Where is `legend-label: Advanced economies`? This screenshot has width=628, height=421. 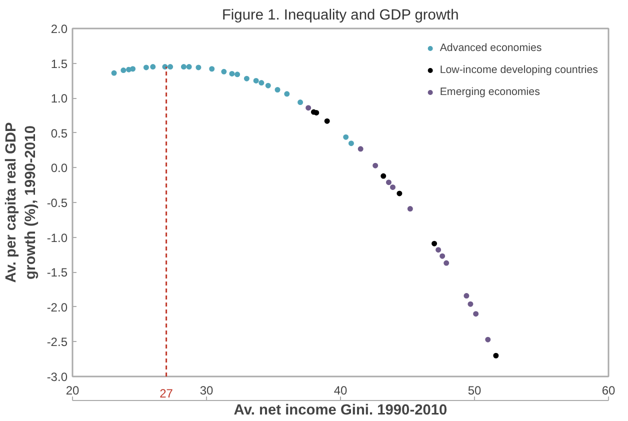 legend-label: Advanced economies is located at coordinates (491, 48).